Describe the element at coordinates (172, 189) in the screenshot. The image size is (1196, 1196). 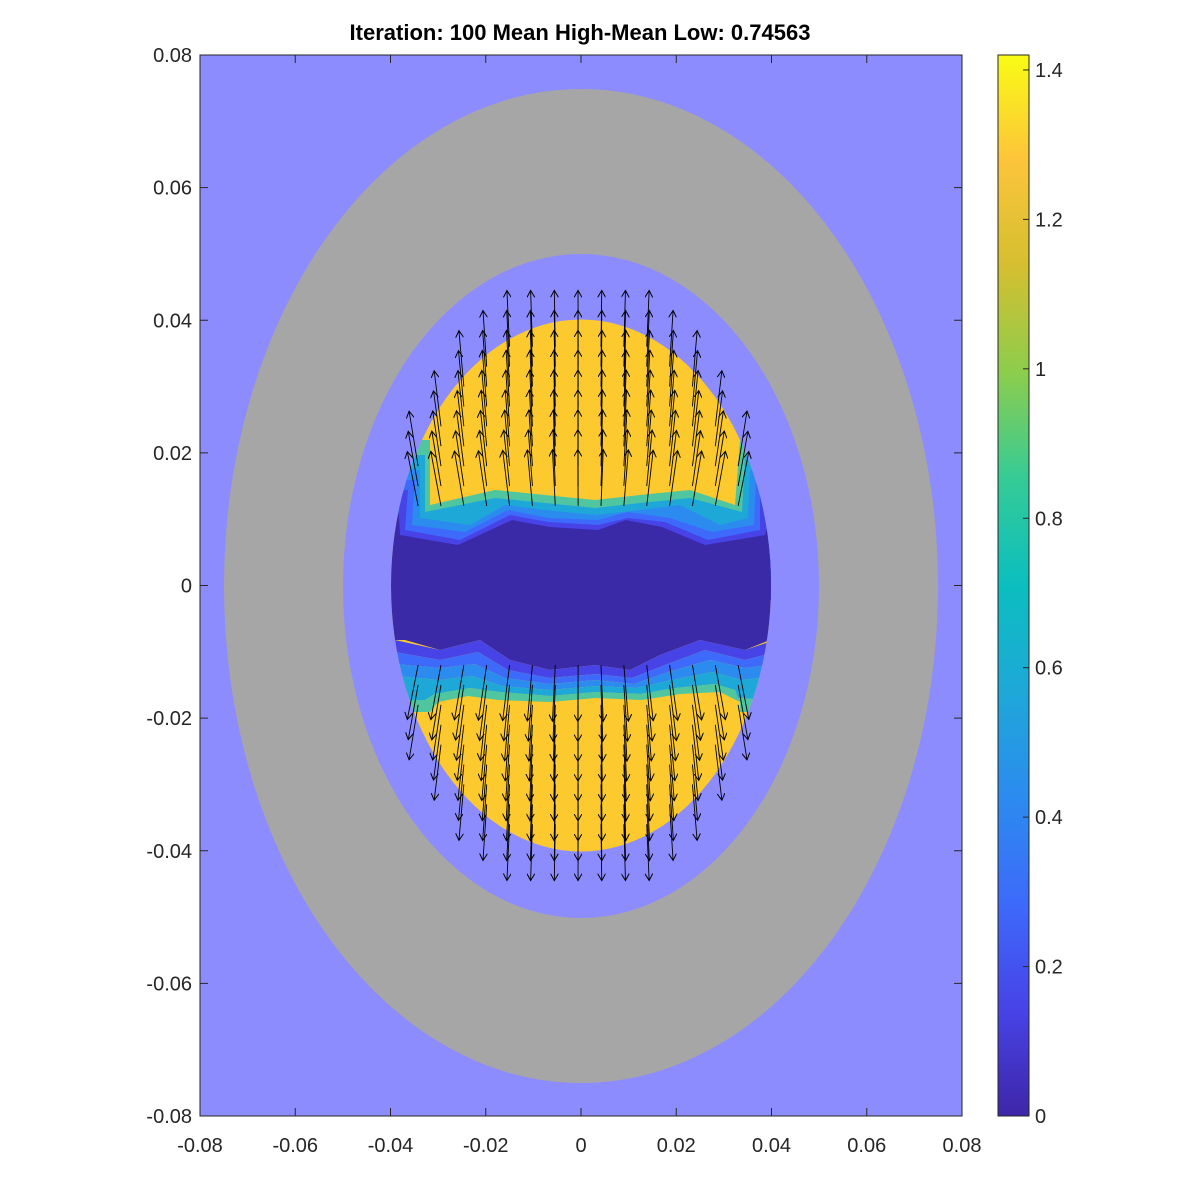
I see `y-tick-label: 0.06` at that location.